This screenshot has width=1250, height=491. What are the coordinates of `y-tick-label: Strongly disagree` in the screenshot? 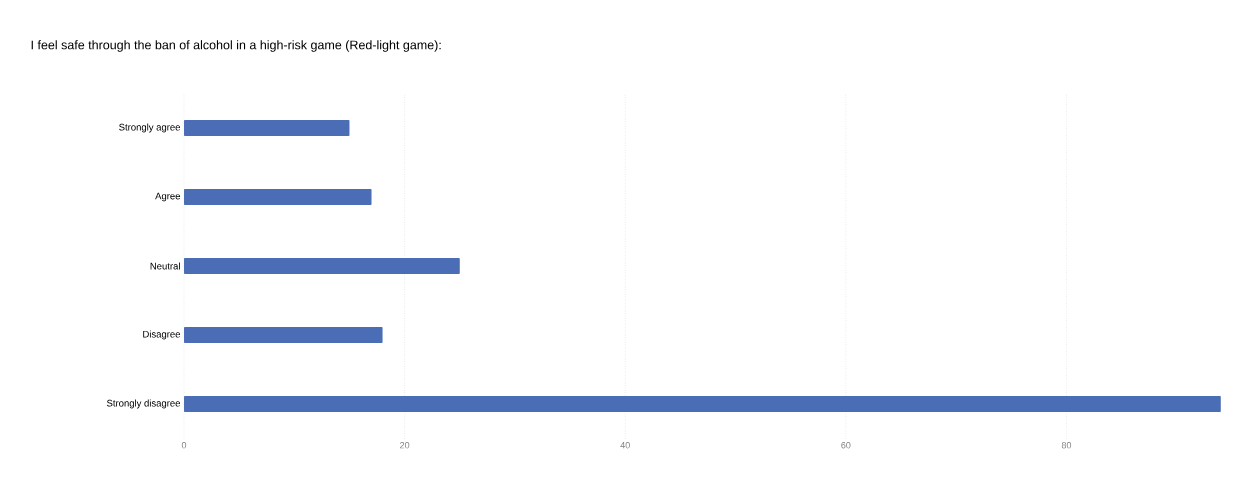 It's located at (143, 404).